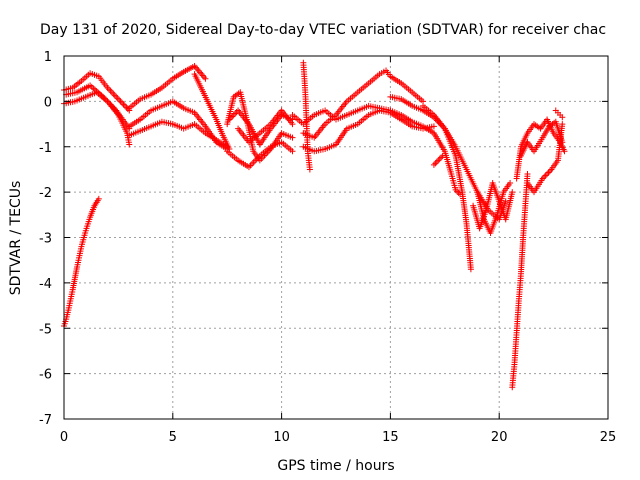 The width and height of the screenshot is (640, 480). What do you see at coordinates (167, 87) in the screenshot?
I see `series-arc-d` at bounding box center [167, 87].